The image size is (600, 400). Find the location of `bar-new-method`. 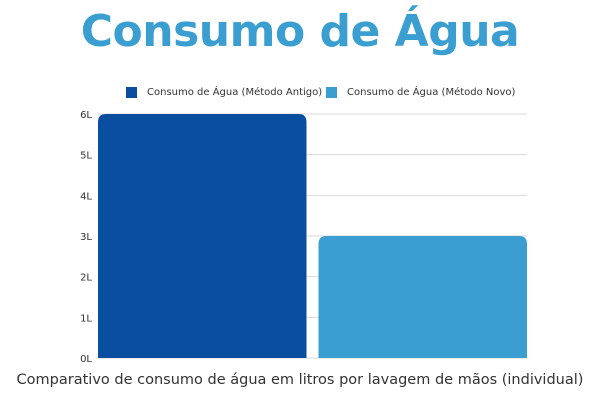

bar-new-method is located at coordinates (422, 297).